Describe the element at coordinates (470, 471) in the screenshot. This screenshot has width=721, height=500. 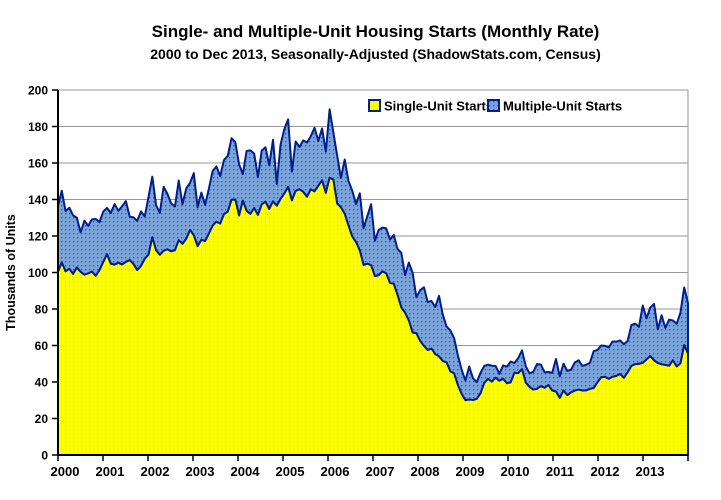
I see `x-tick-label: 2009` at that location.